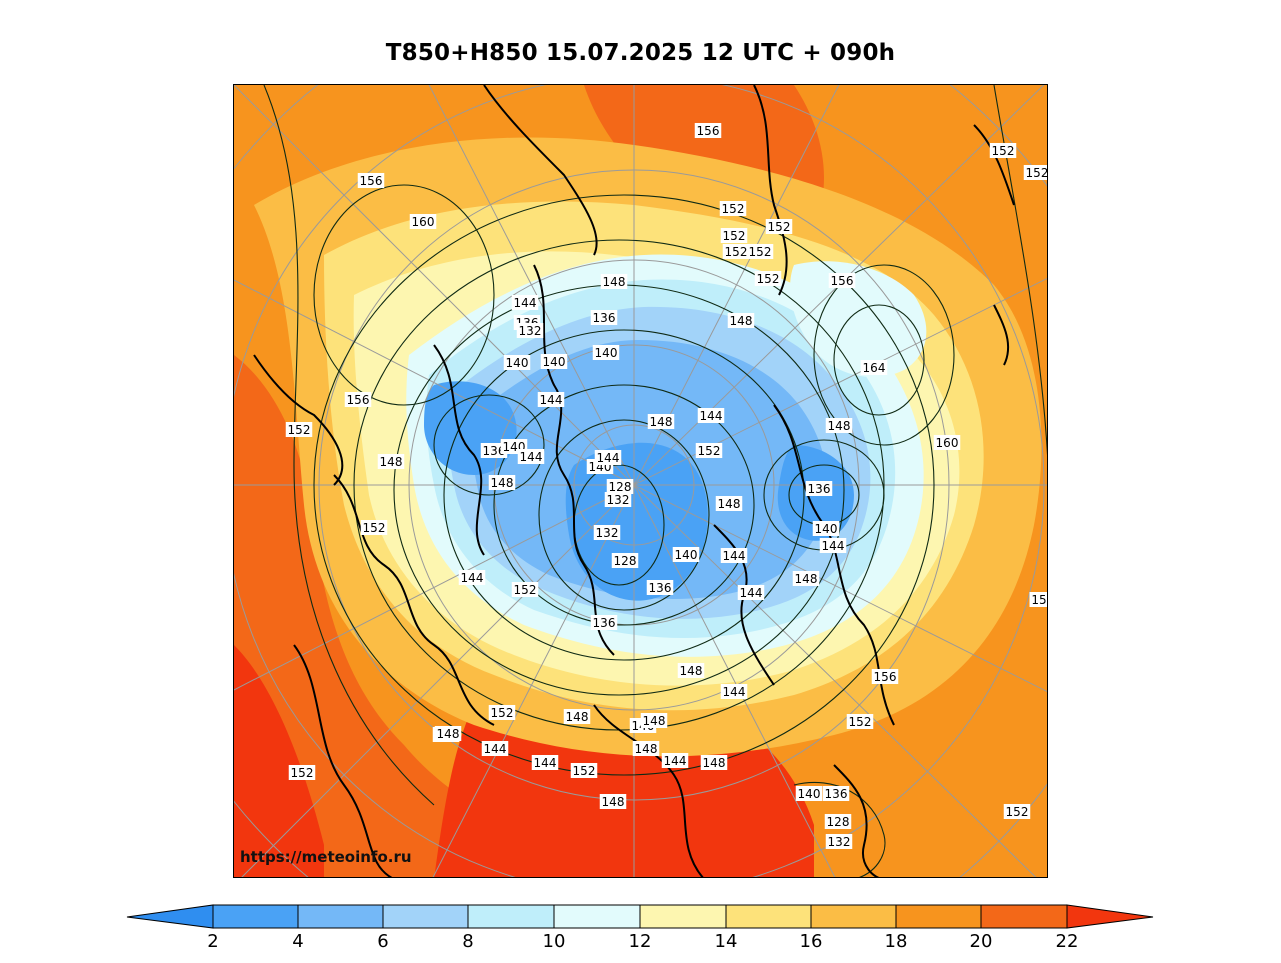 This screenshot has width=1281, height=963. I want to click on watermark-text: https://meteoinfo.ru, so click(326, 857).